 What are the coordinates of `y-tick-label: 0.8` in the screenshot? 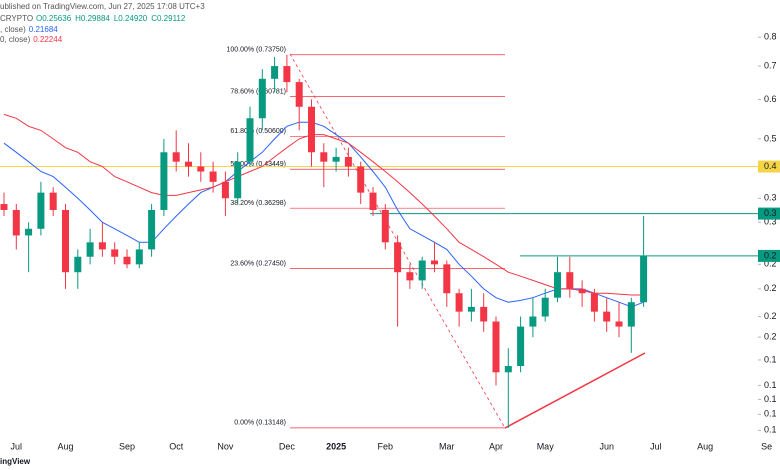 It's located at (770, 37).